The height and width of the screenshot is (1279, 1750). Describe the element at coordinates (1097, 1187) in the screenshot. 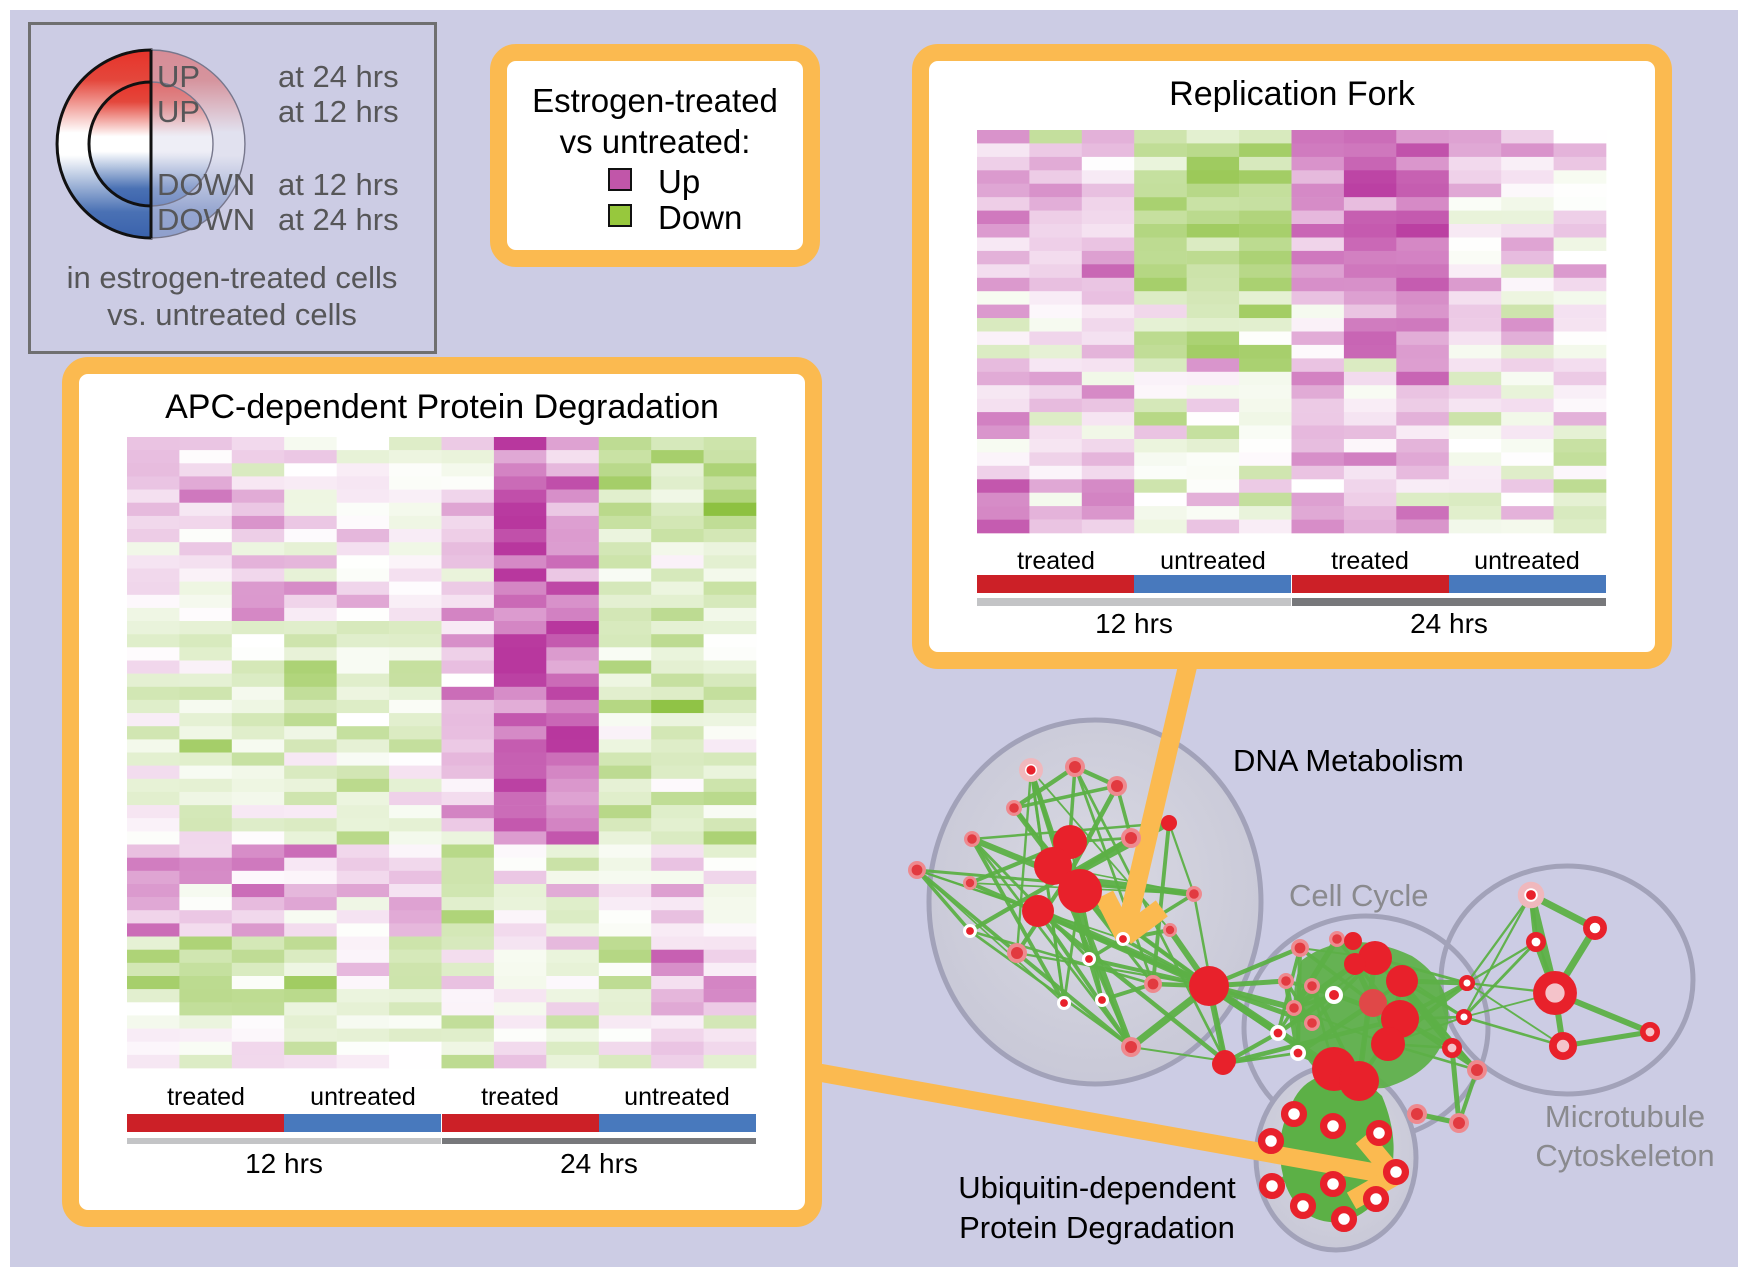

I see `svg-text: Ubiquitin-dependent` at that location.